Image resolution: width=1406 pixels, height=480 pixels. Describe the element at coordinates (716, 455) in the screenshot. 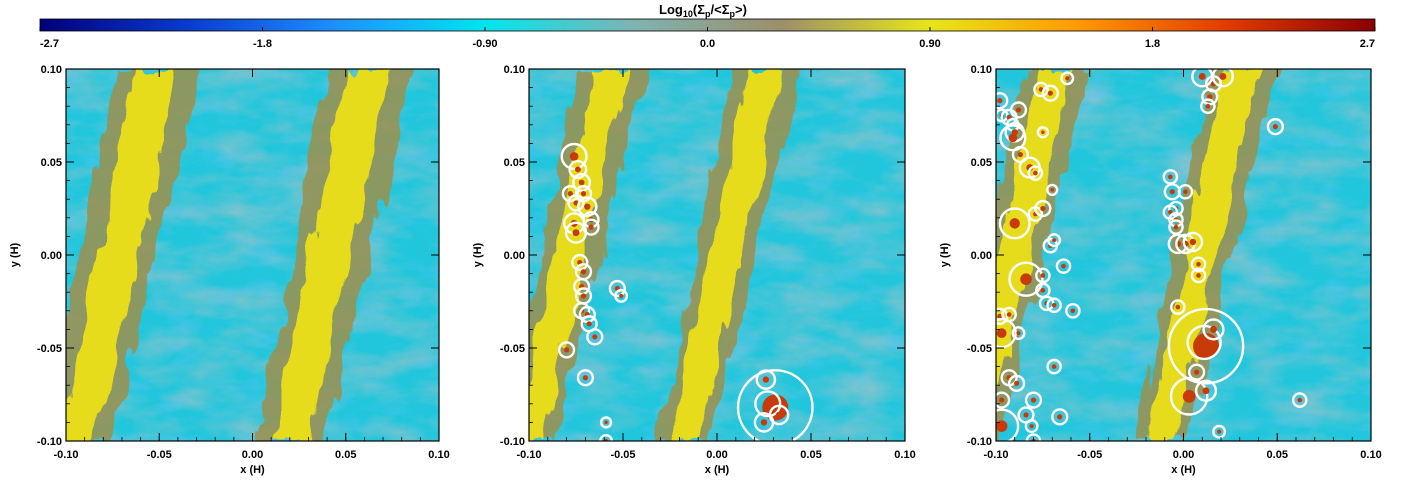

I see `x-tick-label: 0.00` at that location.